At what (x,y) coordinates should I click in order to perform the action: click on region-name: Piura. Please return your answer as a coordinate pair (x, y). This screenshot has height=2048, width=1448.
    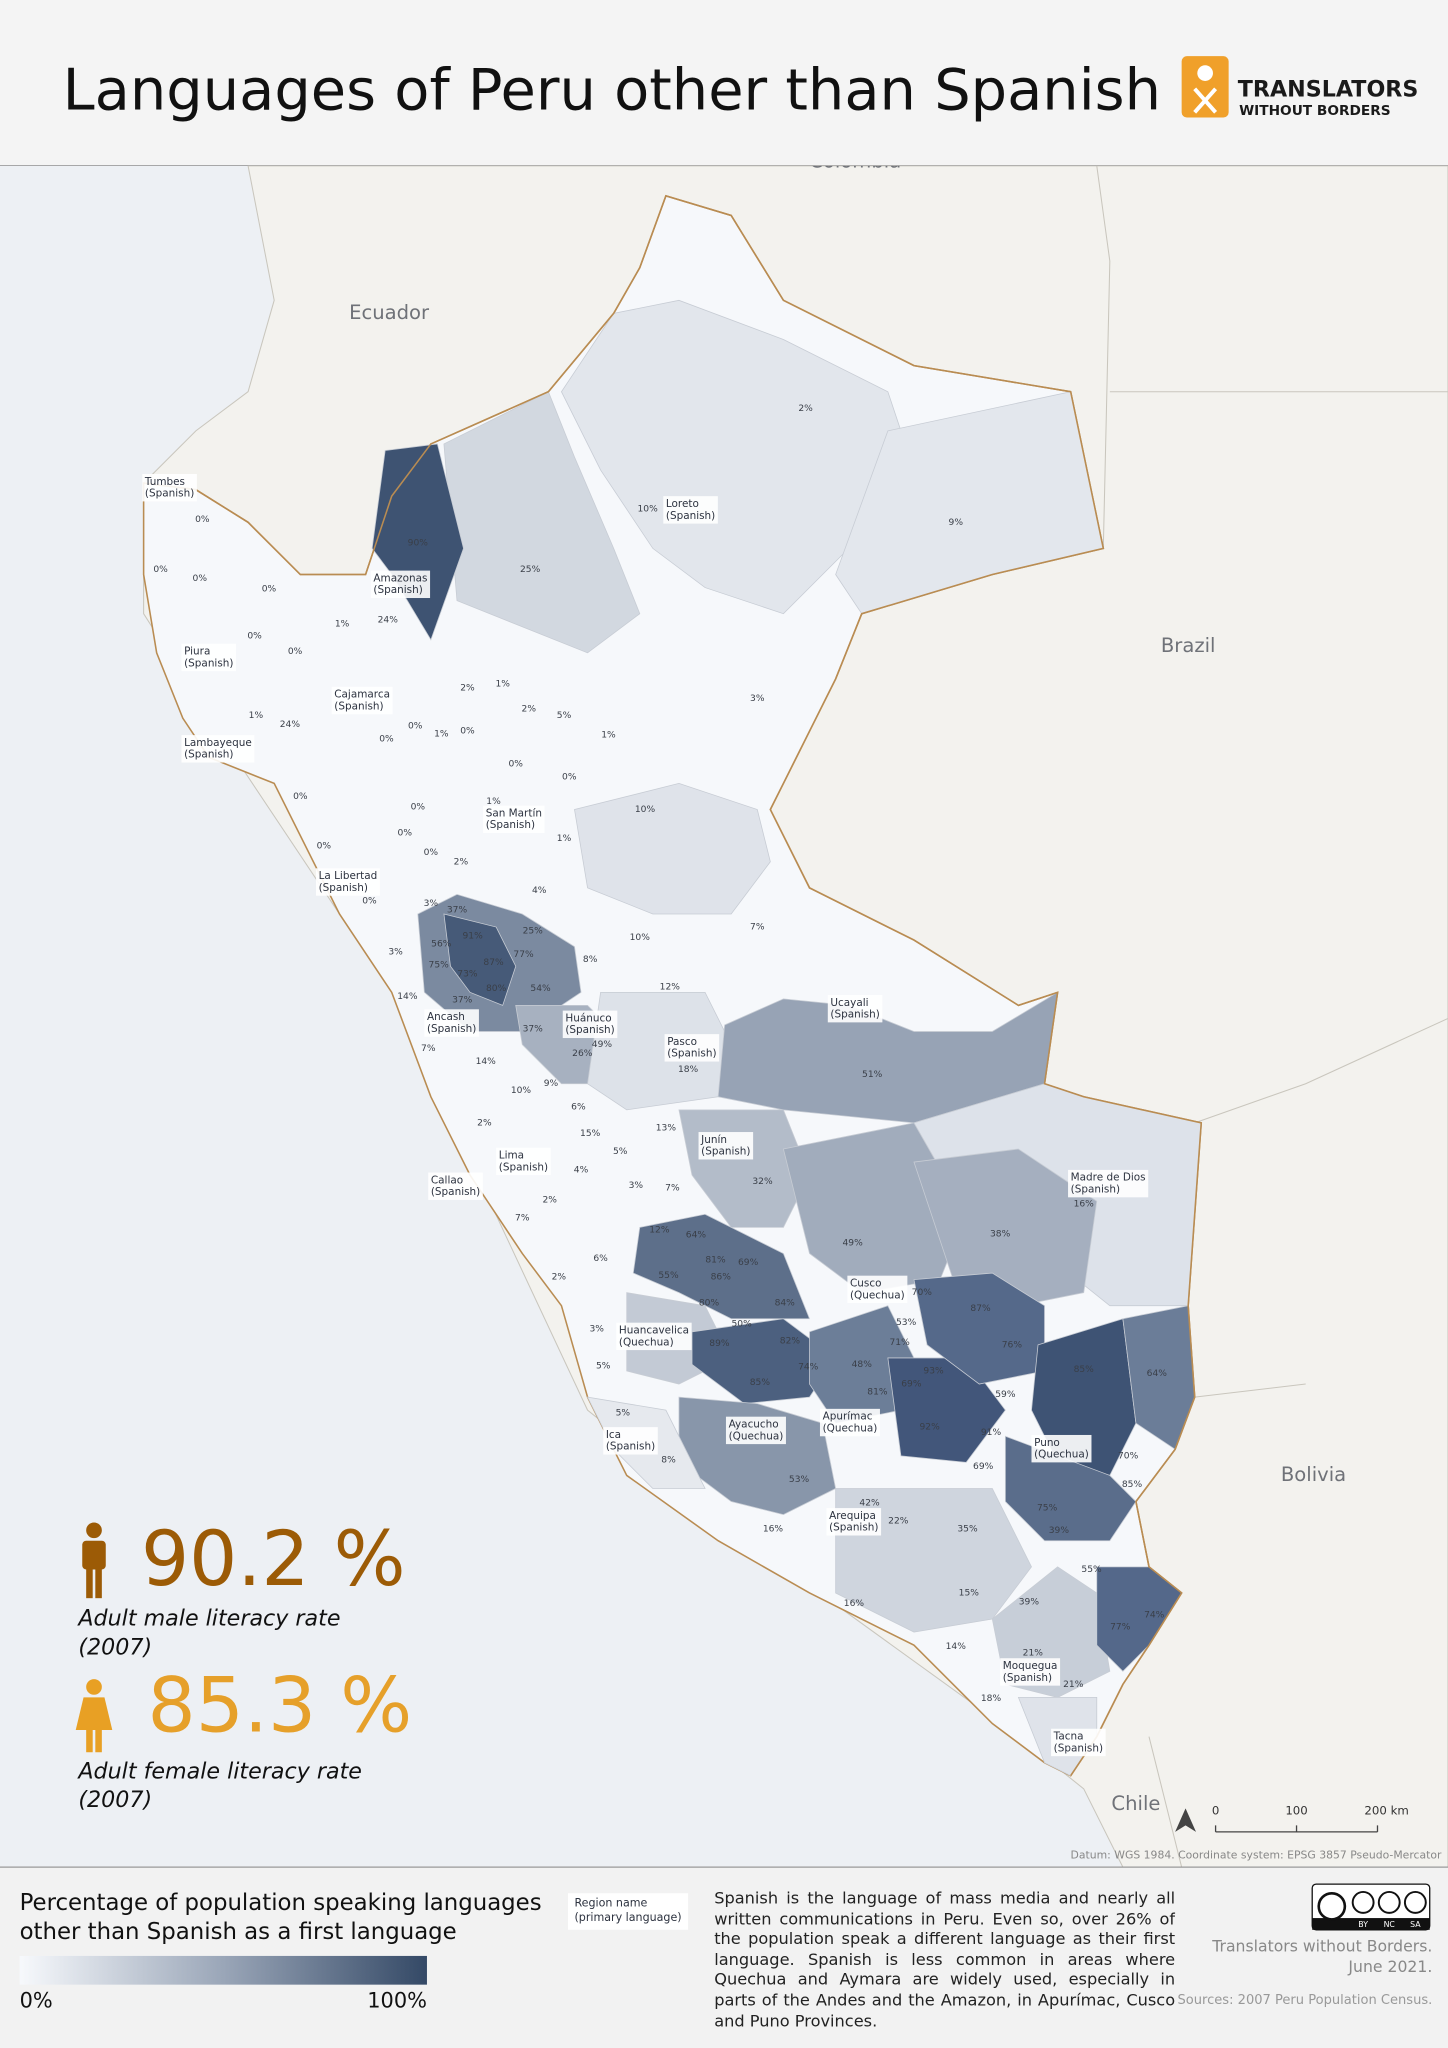
    Looking at the image, I should click on (197, 652).